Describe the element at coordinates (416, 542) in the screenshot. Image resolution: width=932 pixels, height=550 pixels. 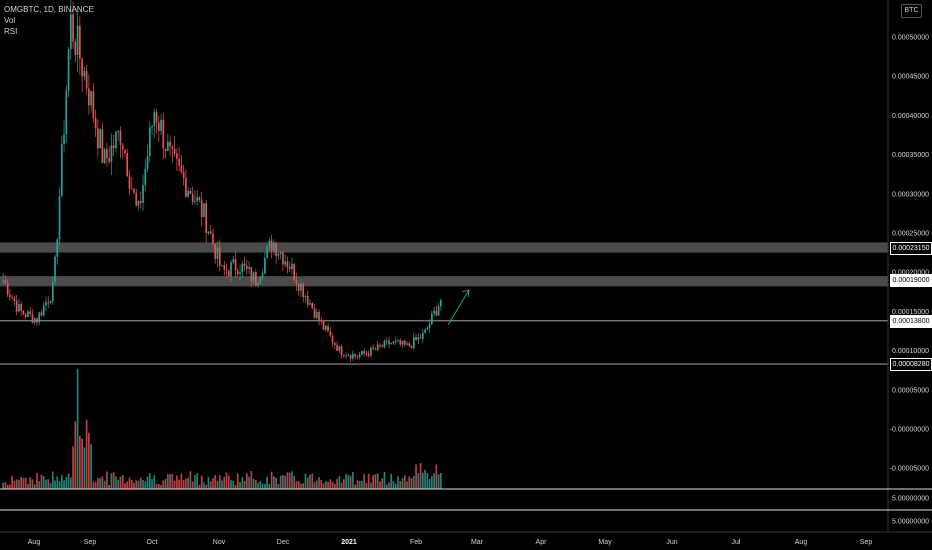
I see `time-tick-label: Feb` at that location.